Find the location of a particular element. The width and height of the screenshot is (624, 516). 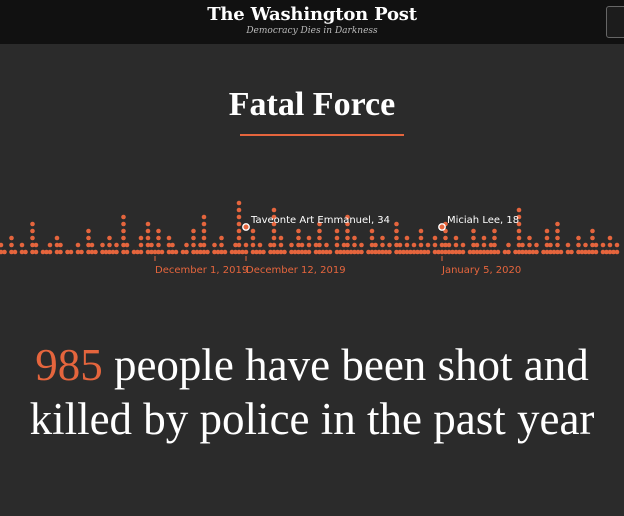

highlighted-incident-dot is located at coordinates (442, 227).